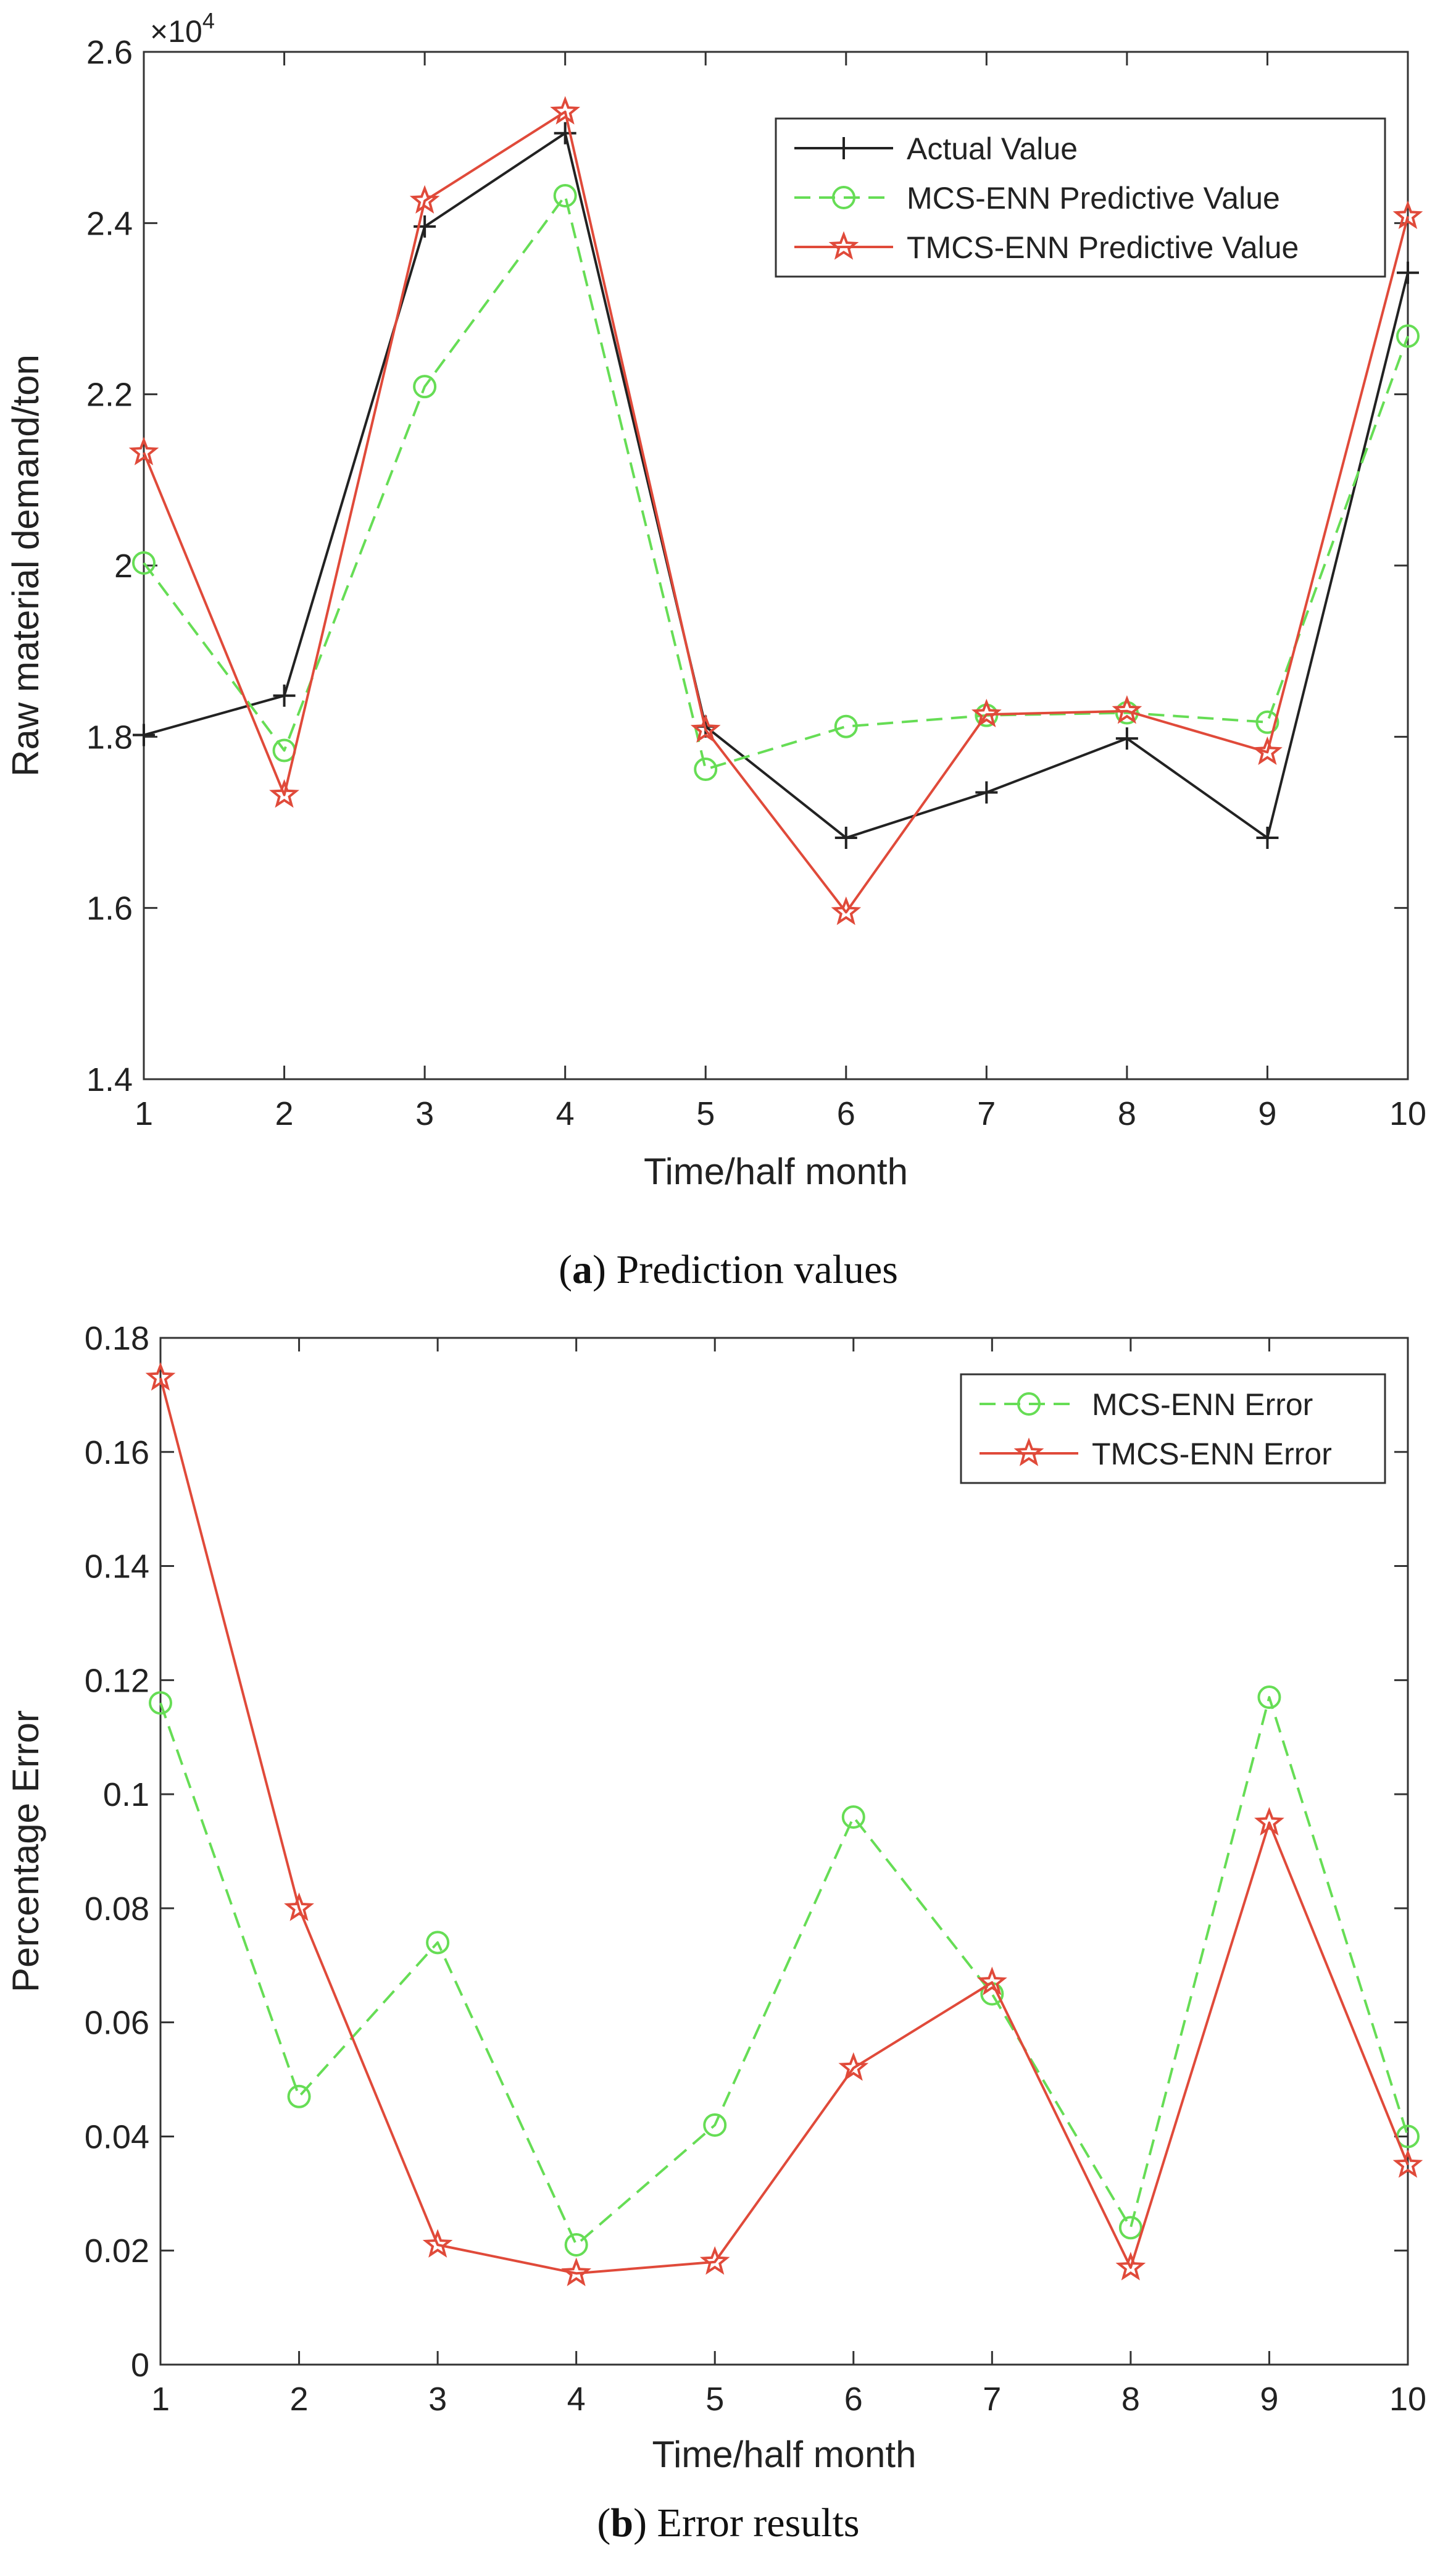  Describe the element at coordinates (1408, 1113) in the screenshot. I see `x-tick-label-a-10: 10` at that location.